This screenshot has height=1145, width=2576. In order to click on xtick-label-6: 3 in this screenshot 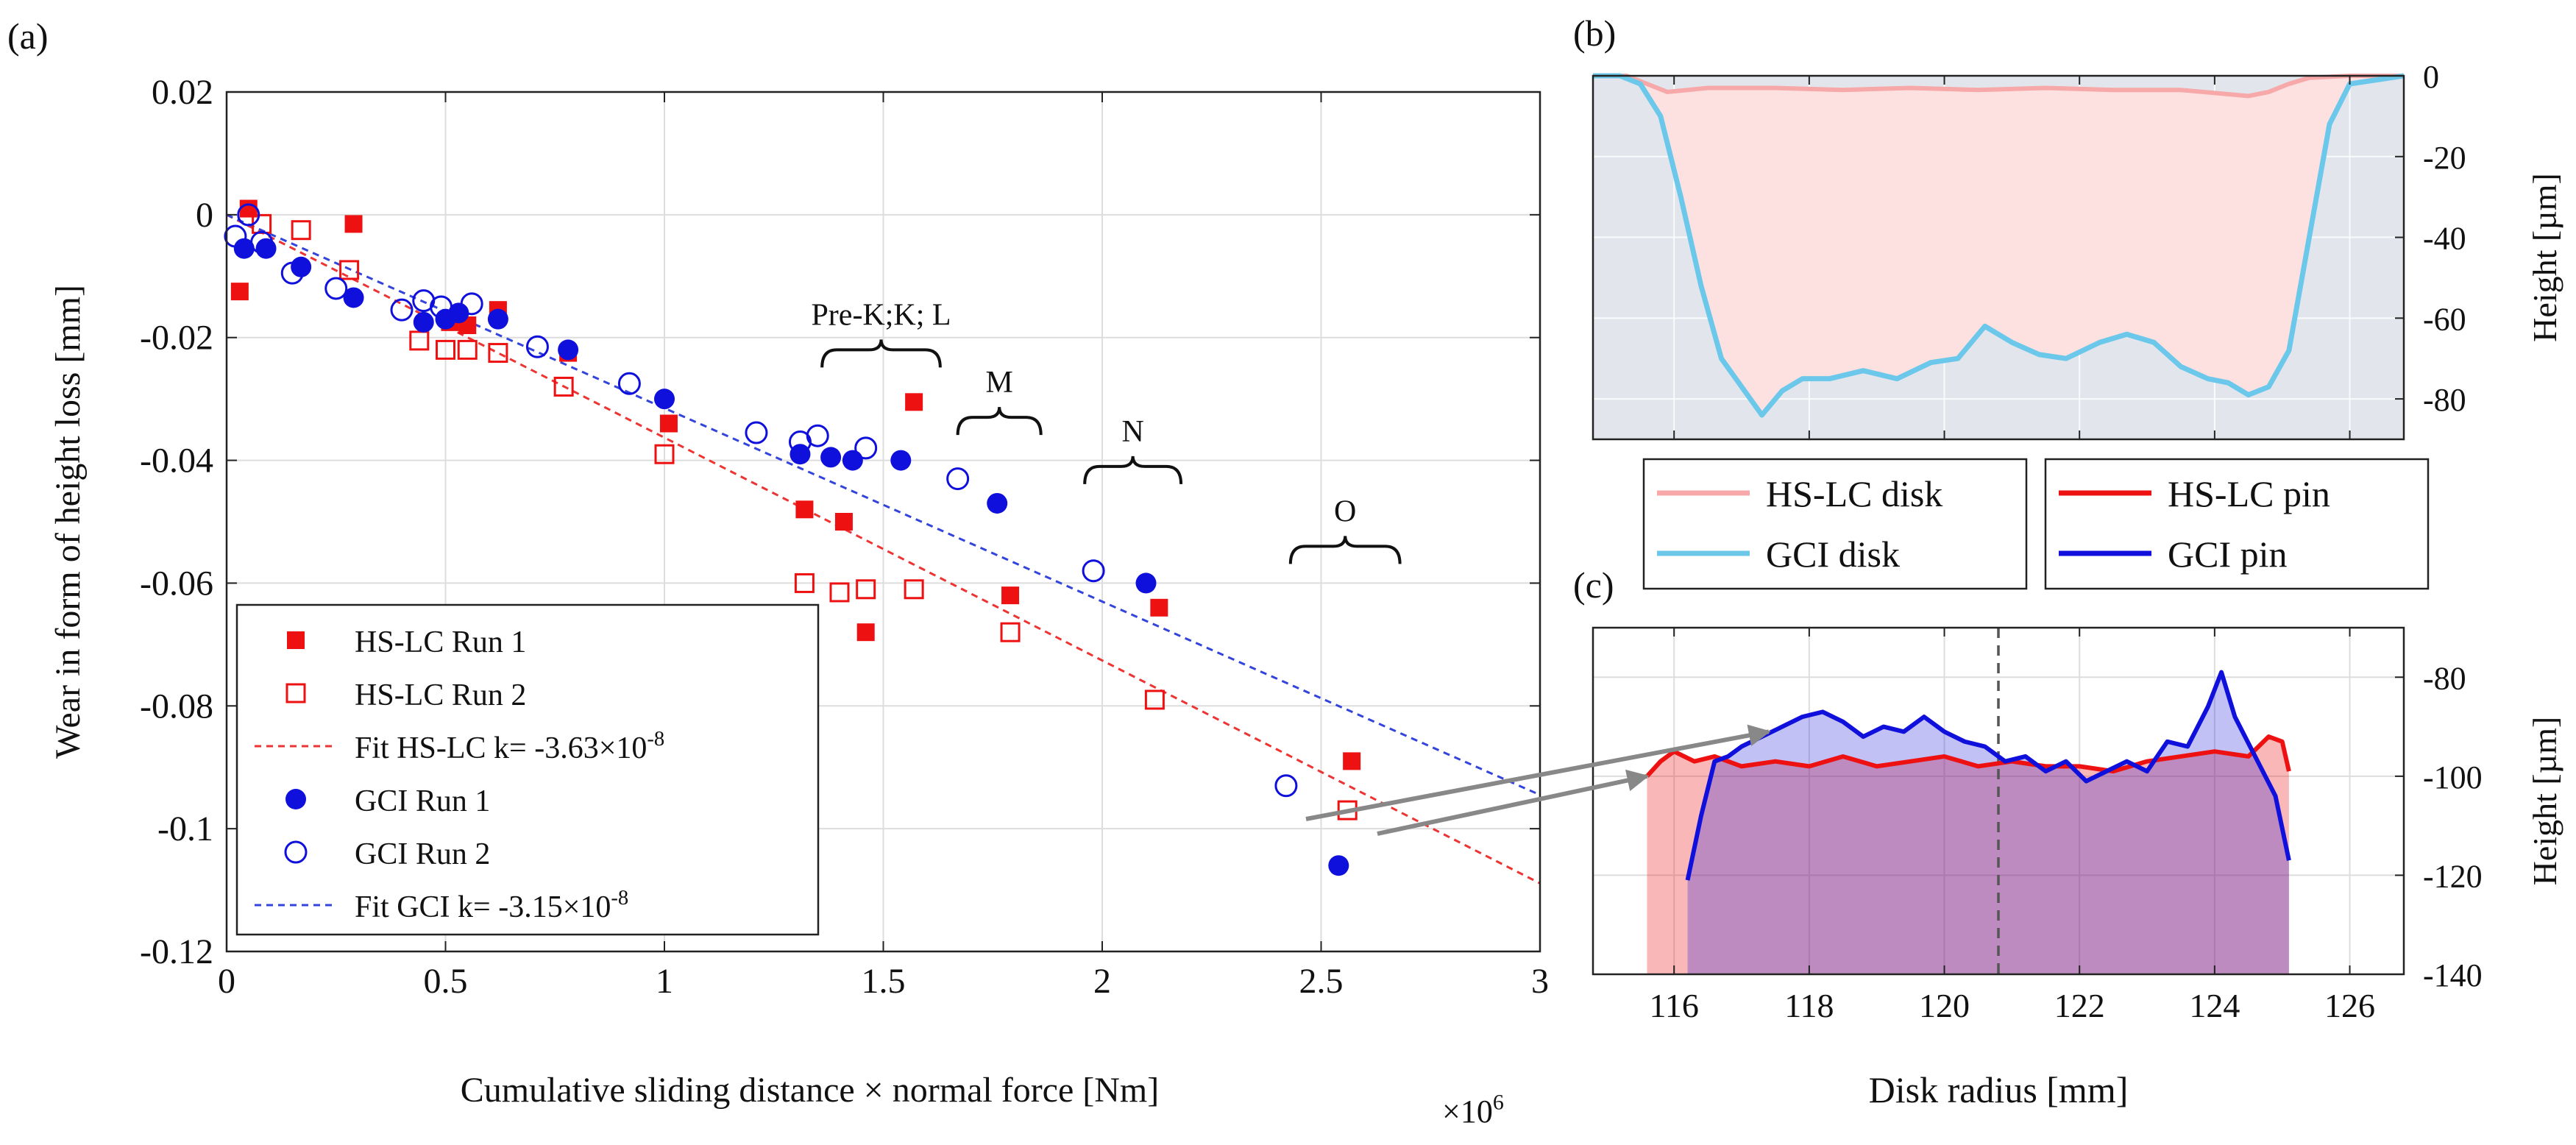, I will do `click(1540, 981)`.